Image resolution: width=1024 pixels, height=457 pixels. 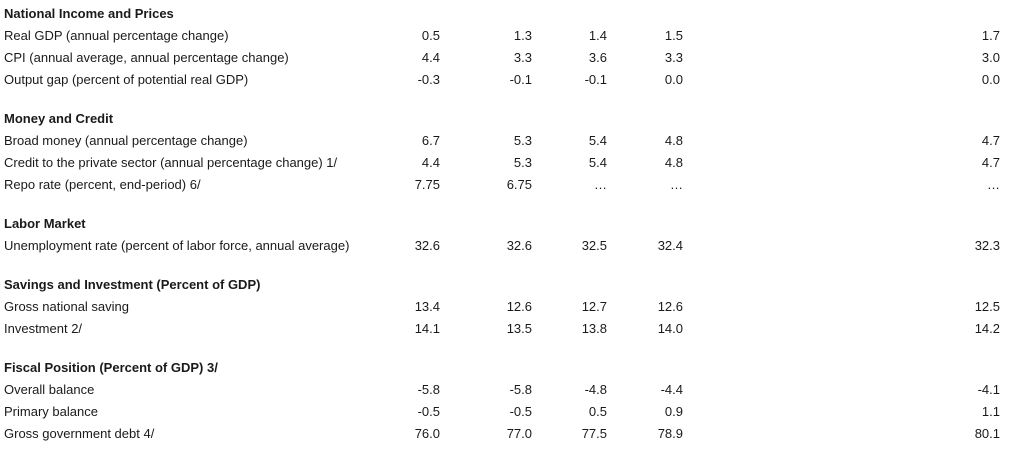 What do you see at coordinates (51, 411) in the screenshot?
I see `row-label: Primary balance` at bounding box center [51, 411].